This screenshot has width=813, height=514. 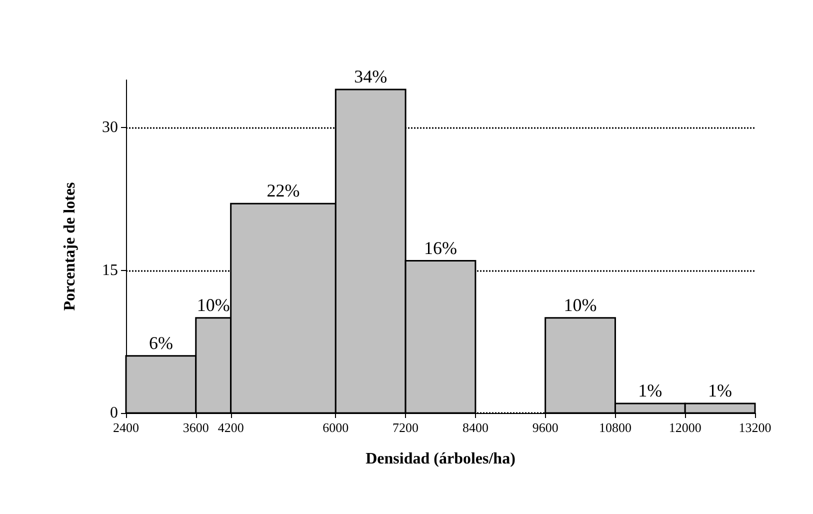 I want to click on y-tick-label: 15, so click(x=110, y=270).